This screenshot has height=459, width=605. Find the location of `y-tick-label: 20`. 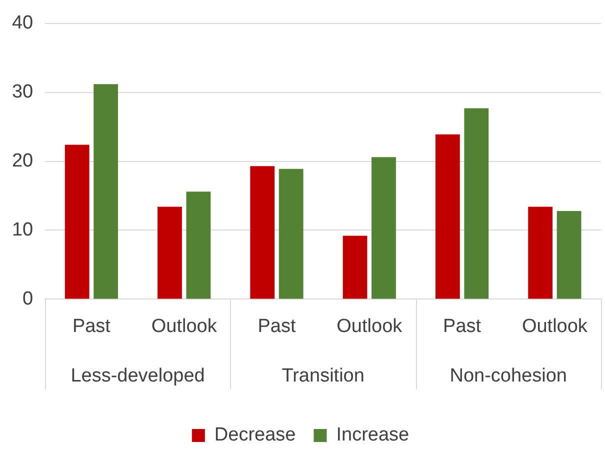

y-tick-label: 20 is located at coordinates (23, 161).